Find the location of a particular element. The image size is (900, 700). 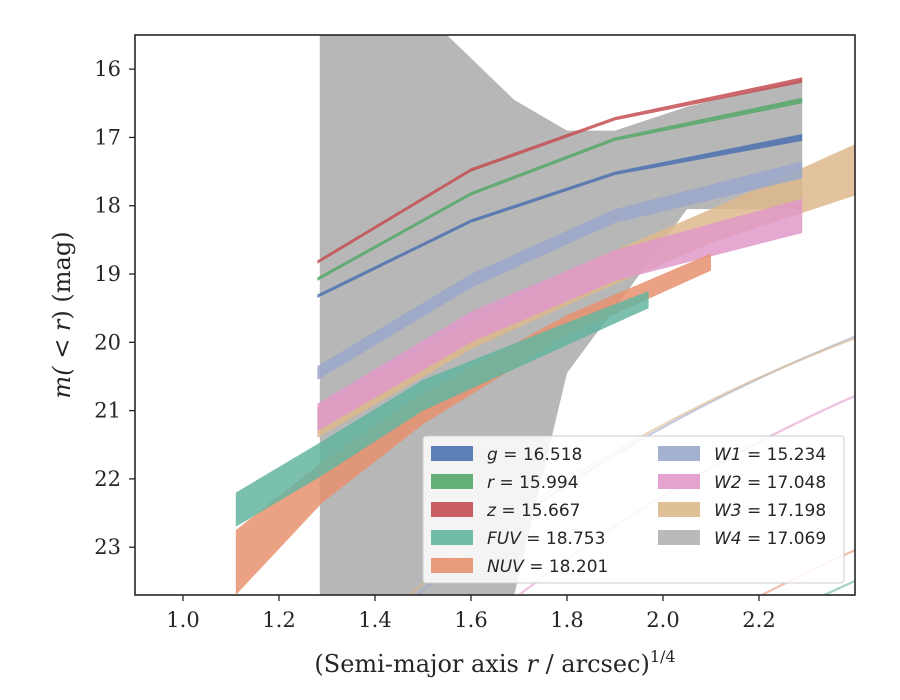

legend-swatch-w2 is located at coordinates (679, 481).